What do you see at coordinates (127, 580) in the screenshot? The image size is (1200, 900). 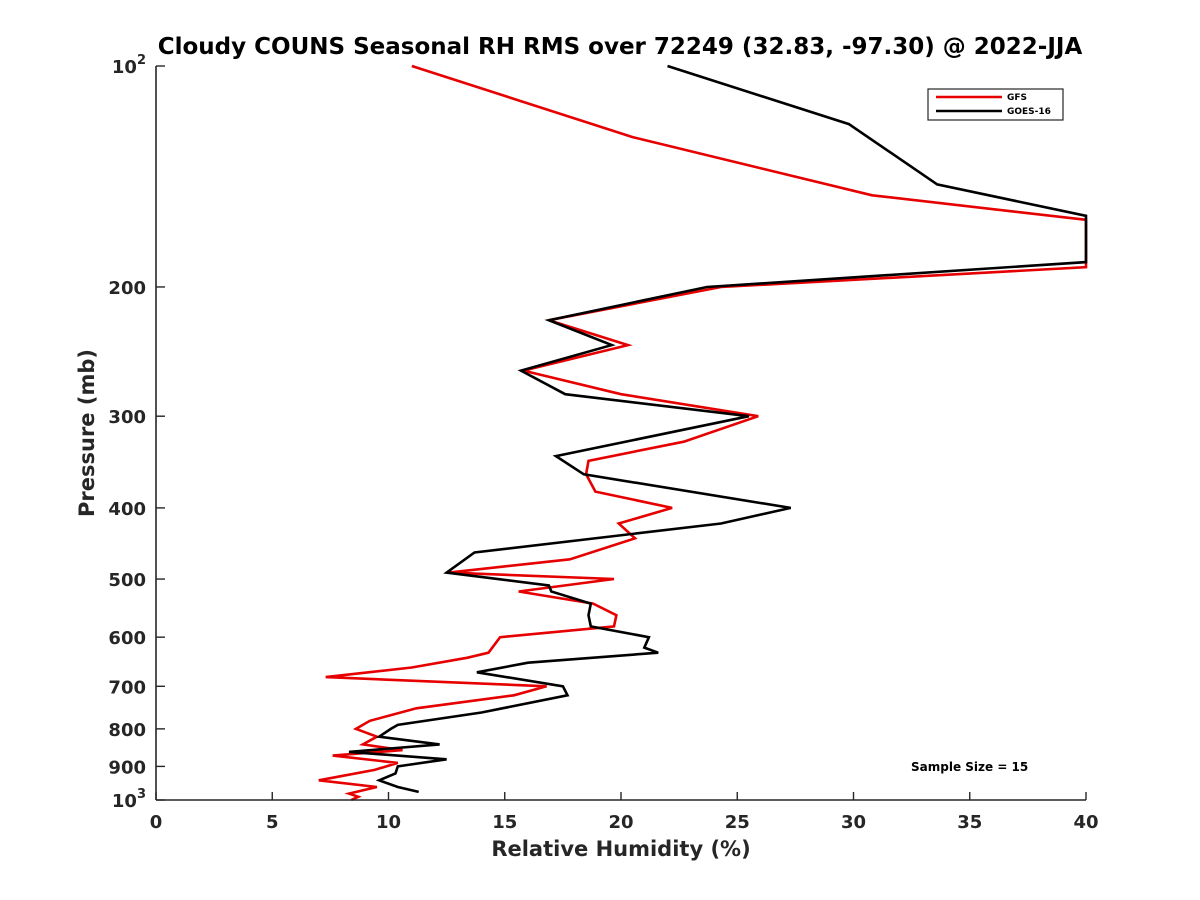 I see `y-tick-label: 500` at bounding box center [127, 580].